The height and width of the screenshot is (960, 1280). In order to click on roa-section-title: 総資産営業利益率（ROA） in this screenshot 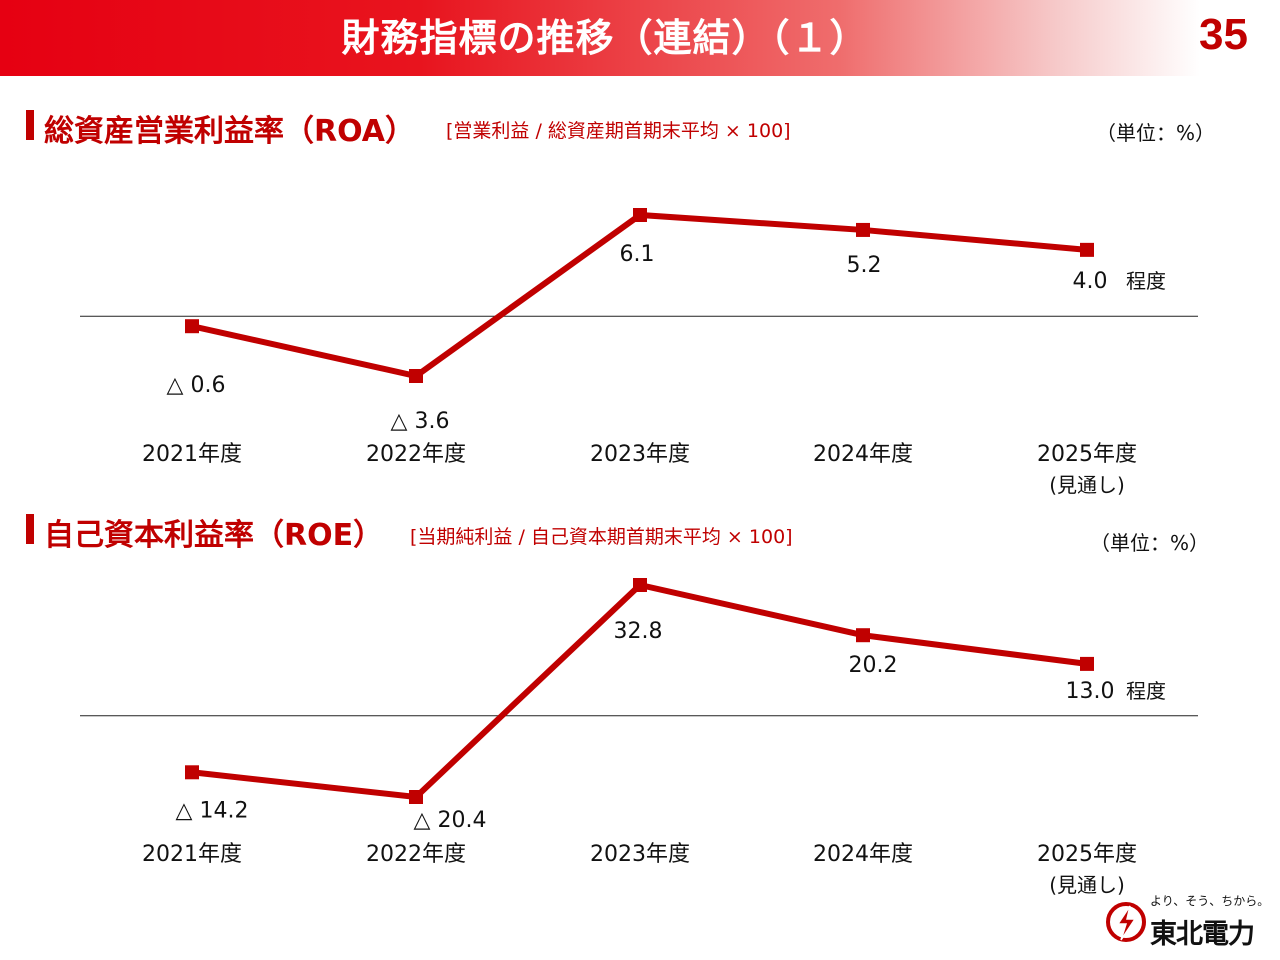, I will do `click(230, 131)`.